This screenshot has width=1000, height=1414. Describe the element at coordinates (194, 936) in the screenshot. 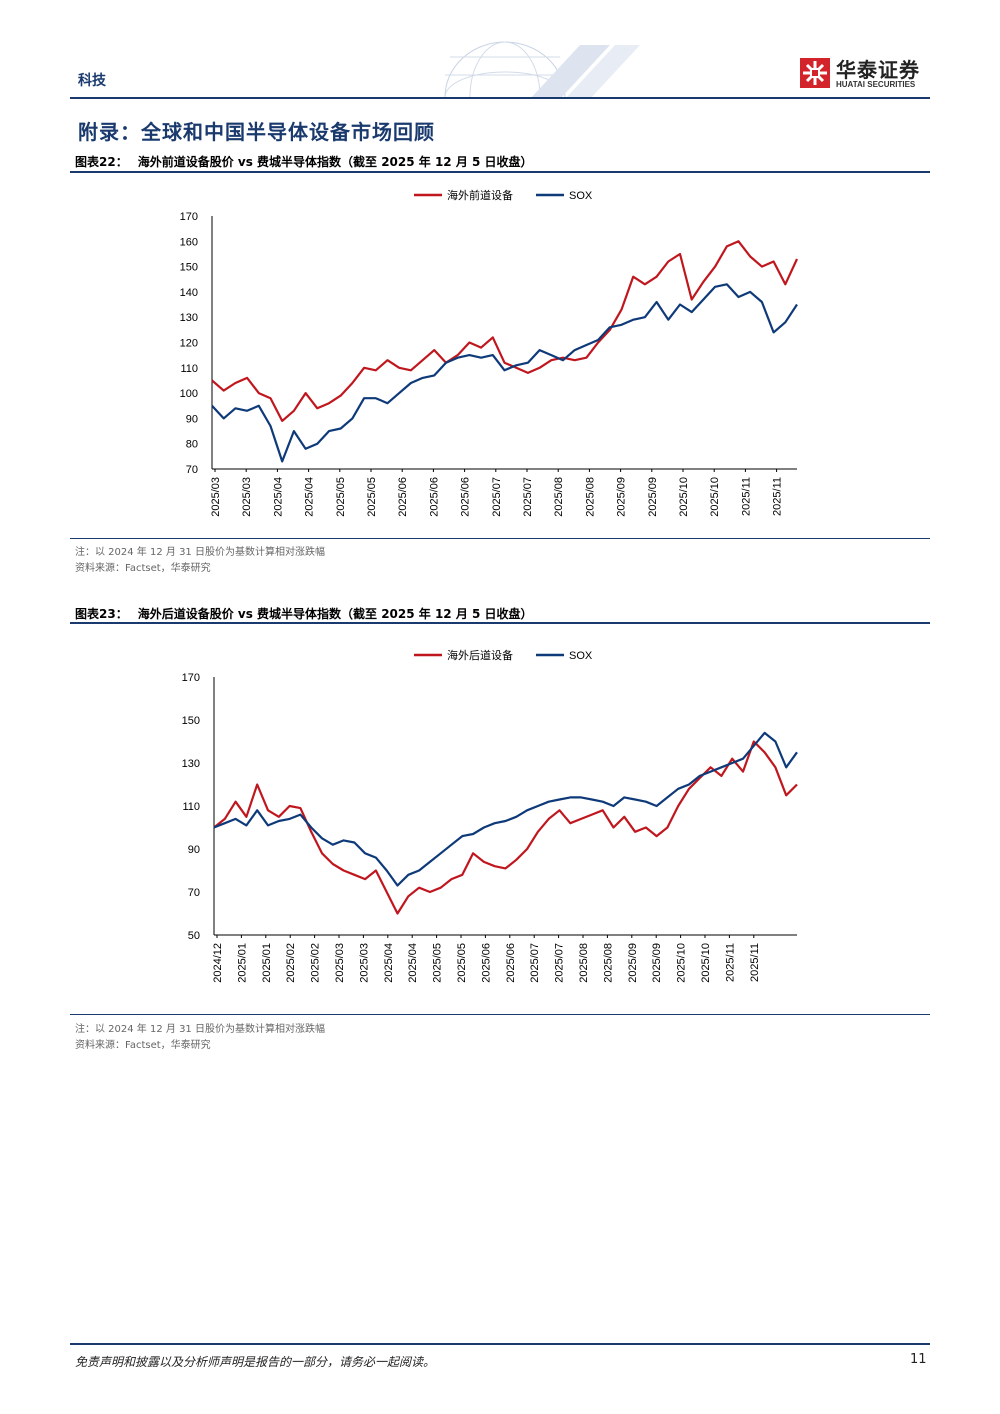

I see `y-tick-label: 50` at that location.